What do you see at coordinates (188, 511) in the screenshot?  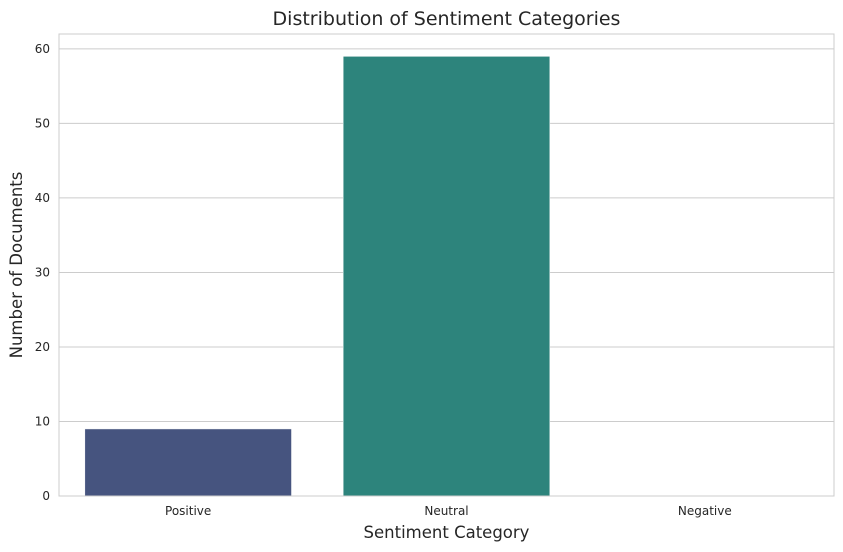 I see `x-tick-label-positive: Positive` at bounding box center [188, 511].